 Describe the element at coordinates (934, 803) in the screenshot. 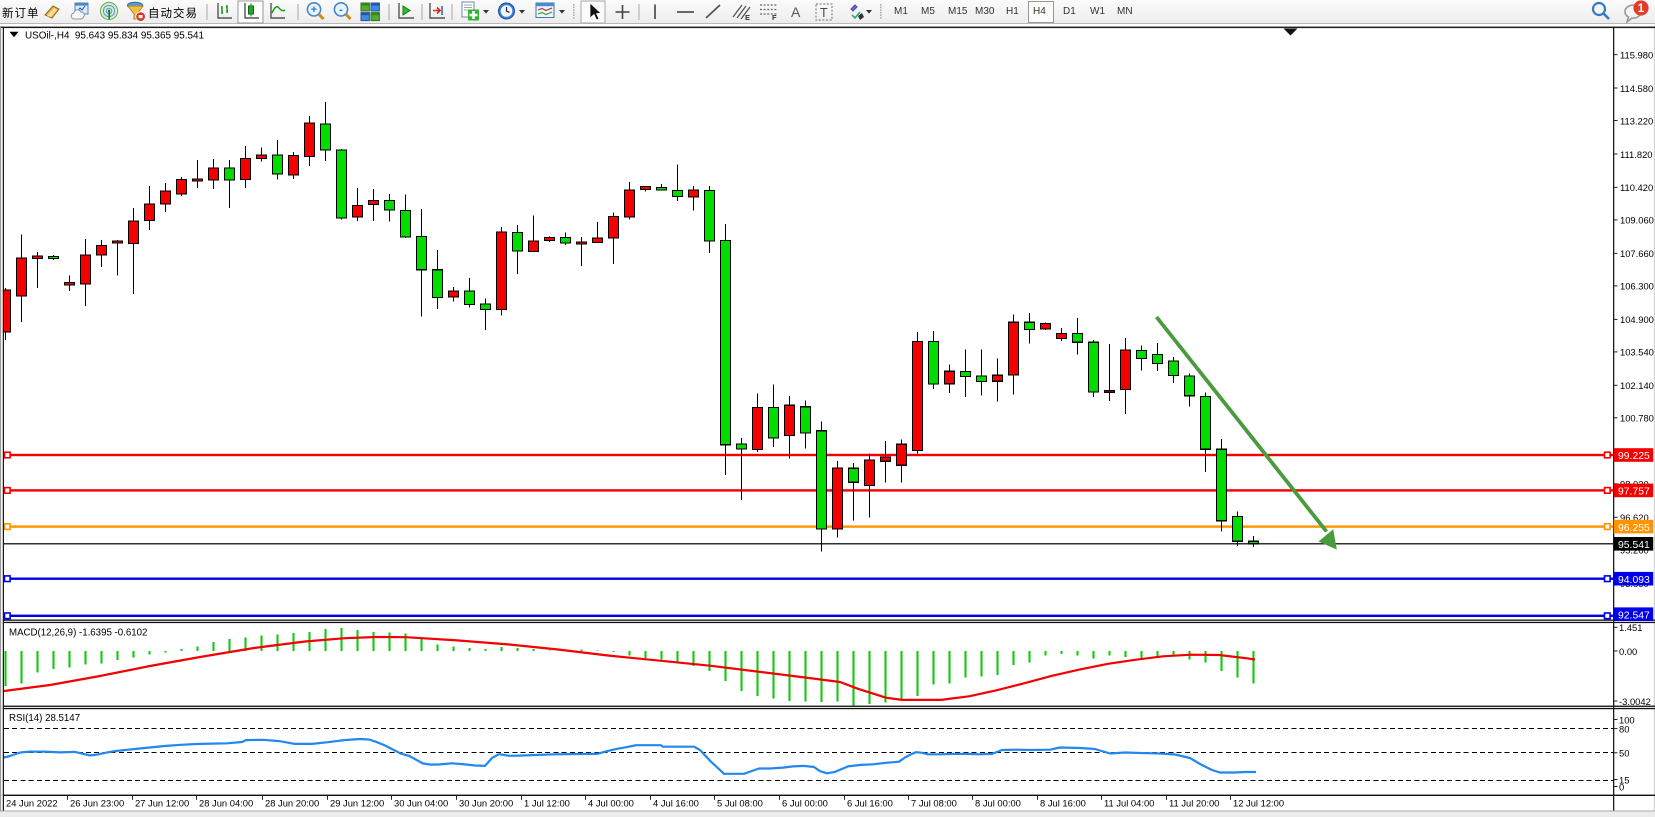

I see `svg-text: 7 Jul 08:00` at that location.